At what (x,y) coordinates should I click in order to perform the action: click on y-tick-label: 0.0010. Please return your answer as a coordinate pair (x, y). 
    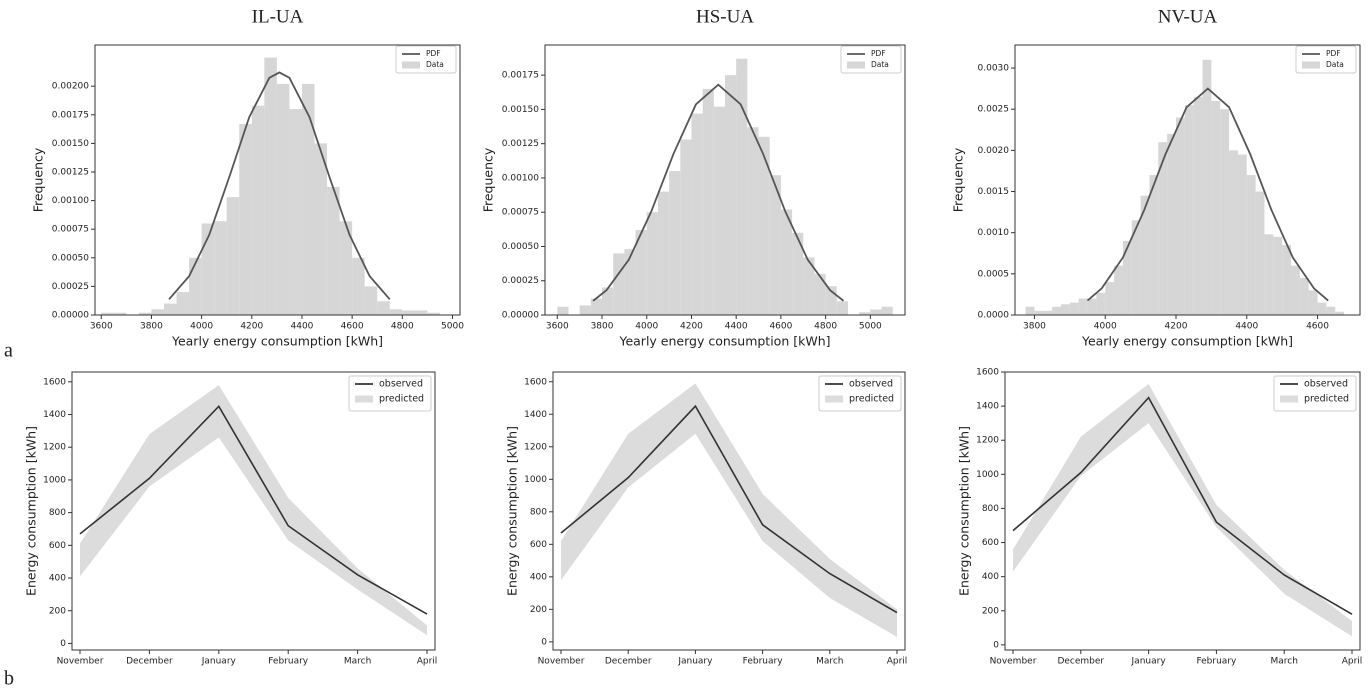
    Looking at the image, I should click on (994, 233).